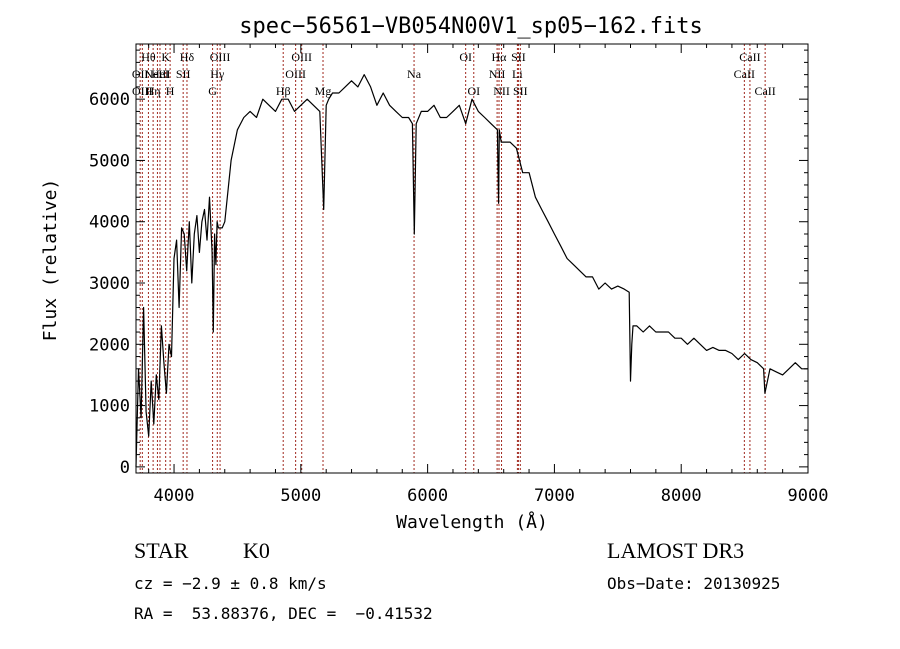  I want to click on x-axis-label: Wavelength (Å), so click(472, 522).